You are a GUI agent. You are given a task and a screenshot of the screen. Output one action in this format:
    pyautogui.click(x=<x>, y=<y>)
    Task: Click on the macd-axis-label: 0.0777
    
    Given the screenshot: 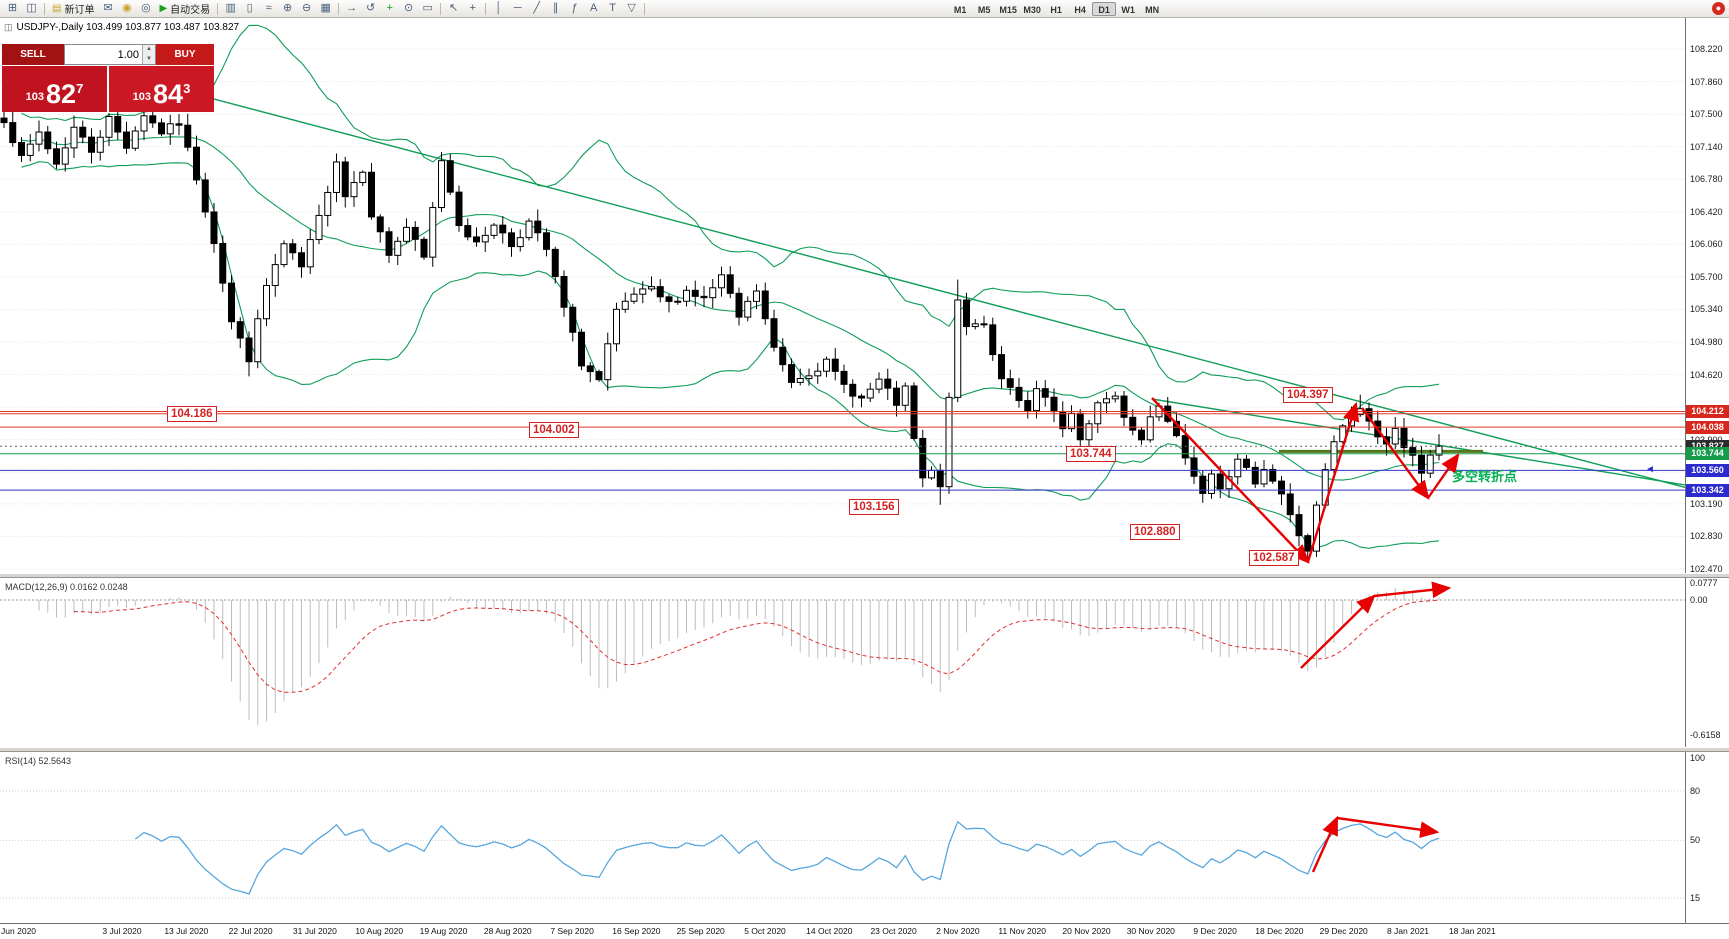 What is the action you would take?
    pyautogui.click(x=1704, y=582)
    